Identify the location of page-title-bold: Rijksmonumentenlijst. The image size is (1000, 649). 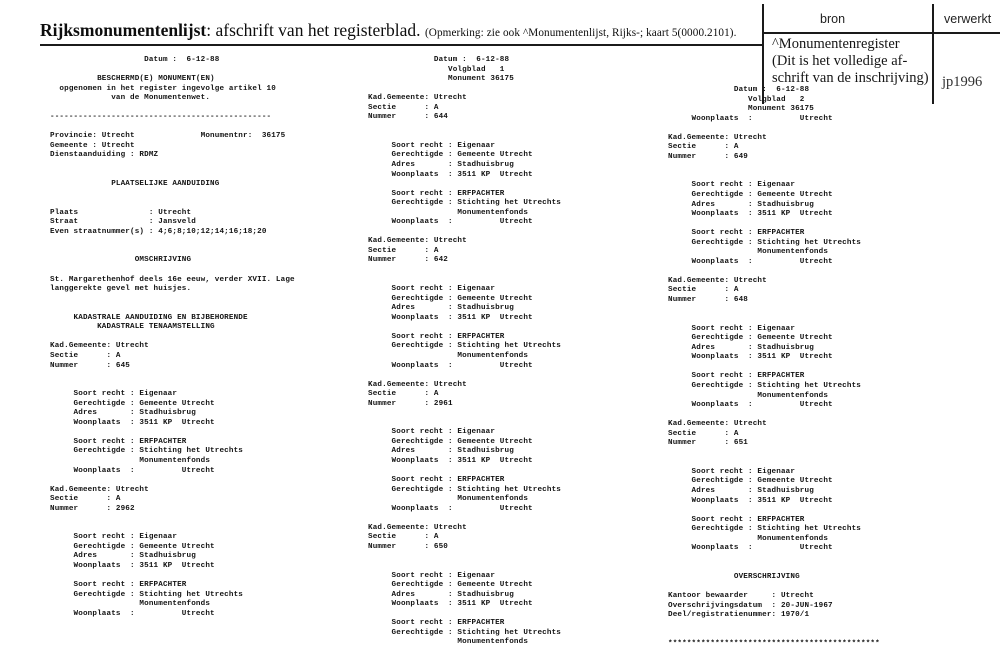
(123, 30).